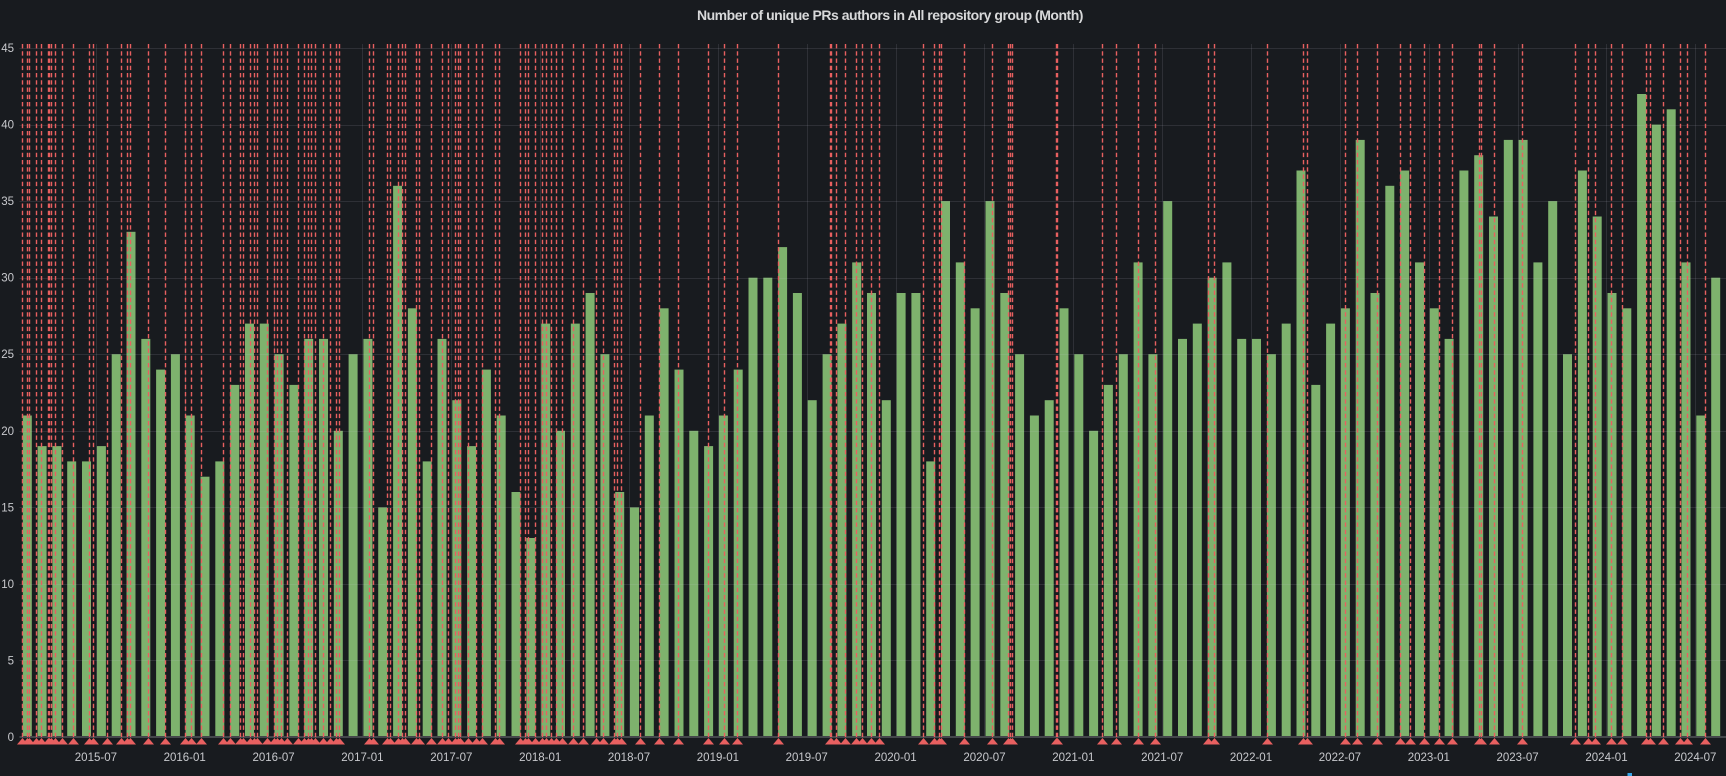 This screenshot has width=1726, height=776. I want to click on svg-text: 2024-07, so click(1695, 758).